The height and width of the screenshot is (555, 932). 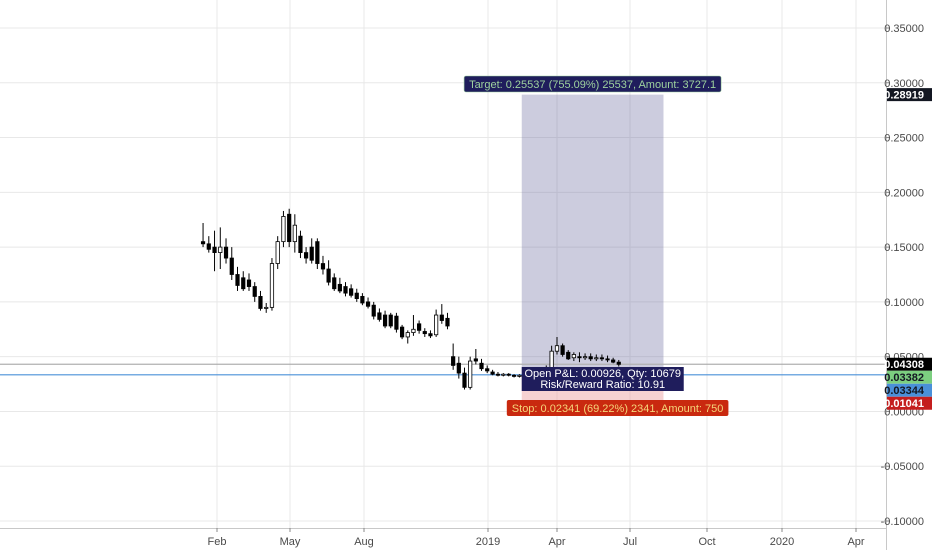 I want to click on risk-reward-text: Risk/Reward Ratio: 10.91, so click(x=602, y=385).